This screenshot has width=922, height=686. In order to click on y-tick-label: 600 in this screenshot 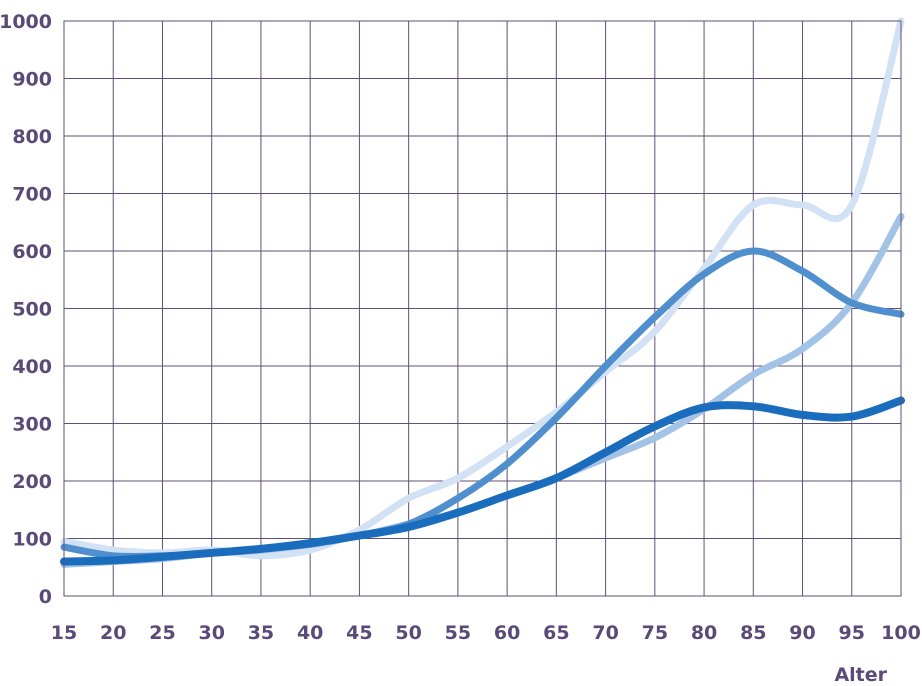, I will do `click(32, 252)`.